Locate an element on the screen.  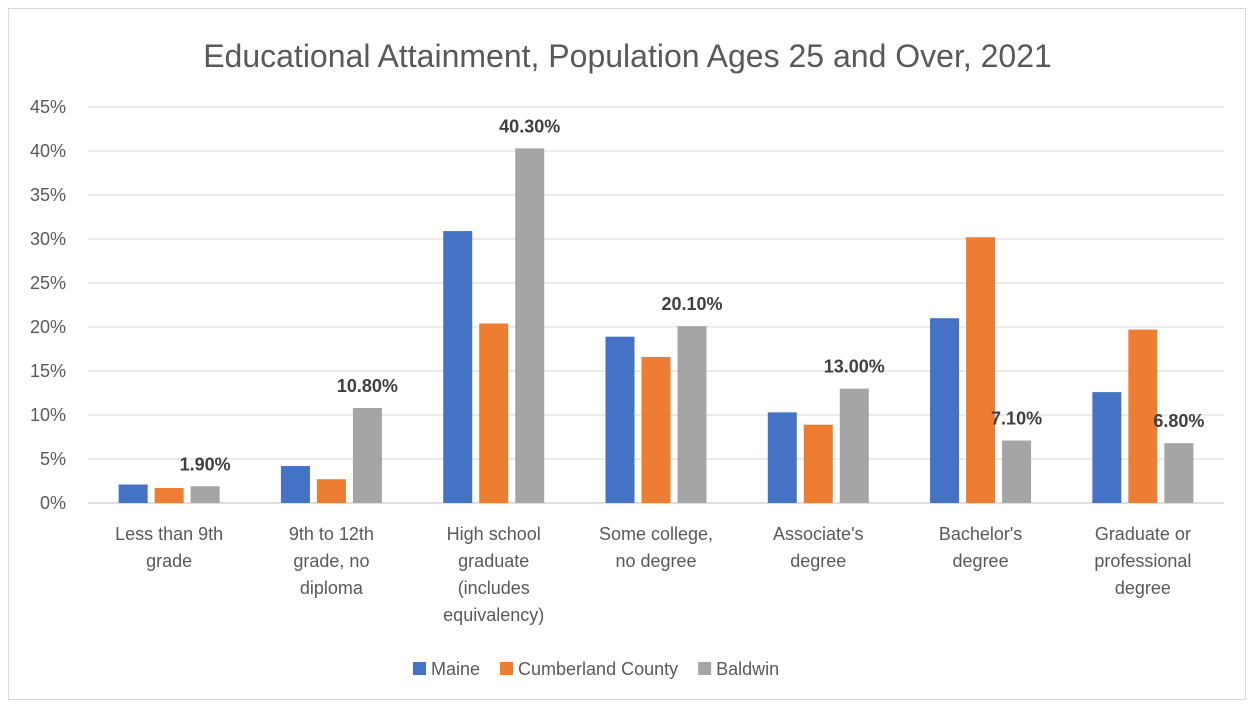
legend-label: Baldwin is located at coordinates (747, 669).